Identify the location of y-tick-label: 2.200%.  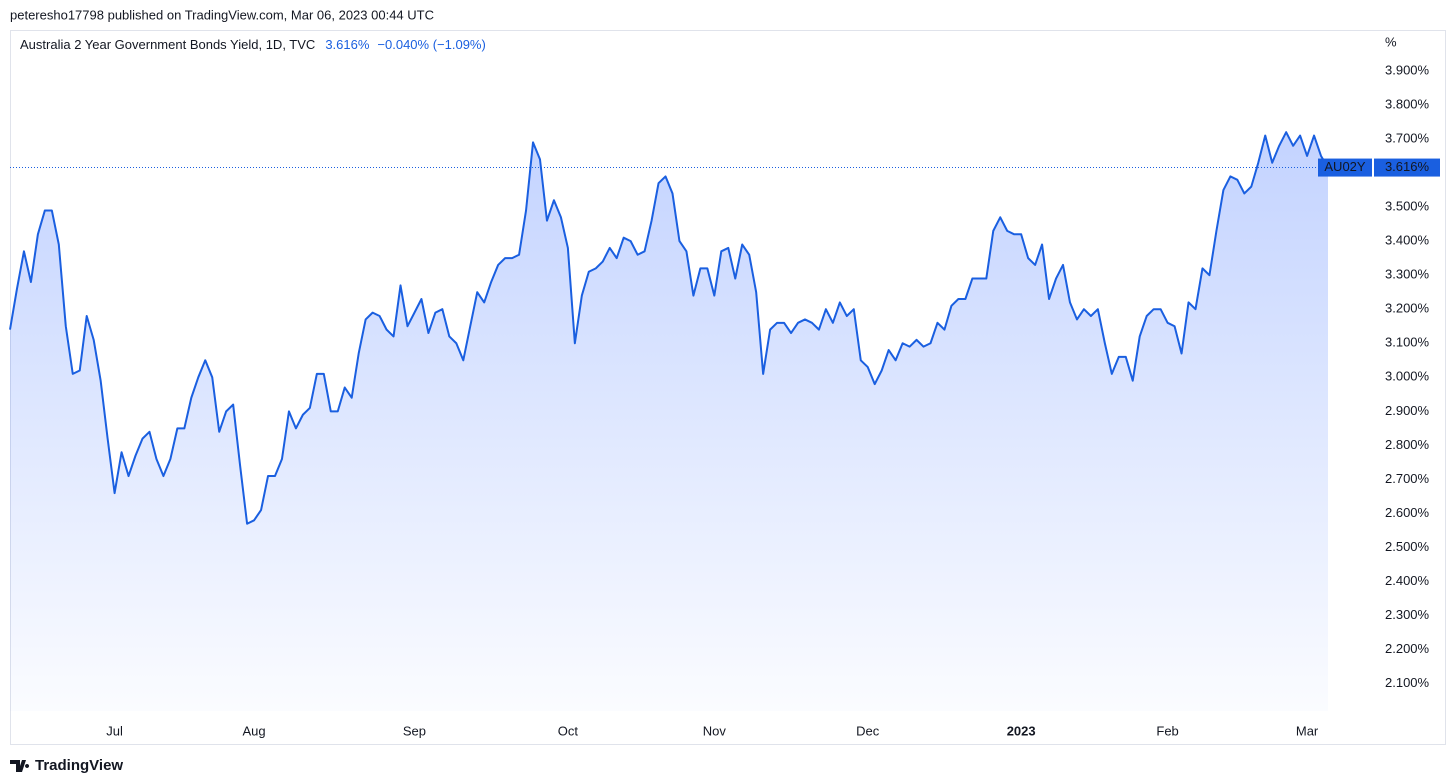
(1407, 648).